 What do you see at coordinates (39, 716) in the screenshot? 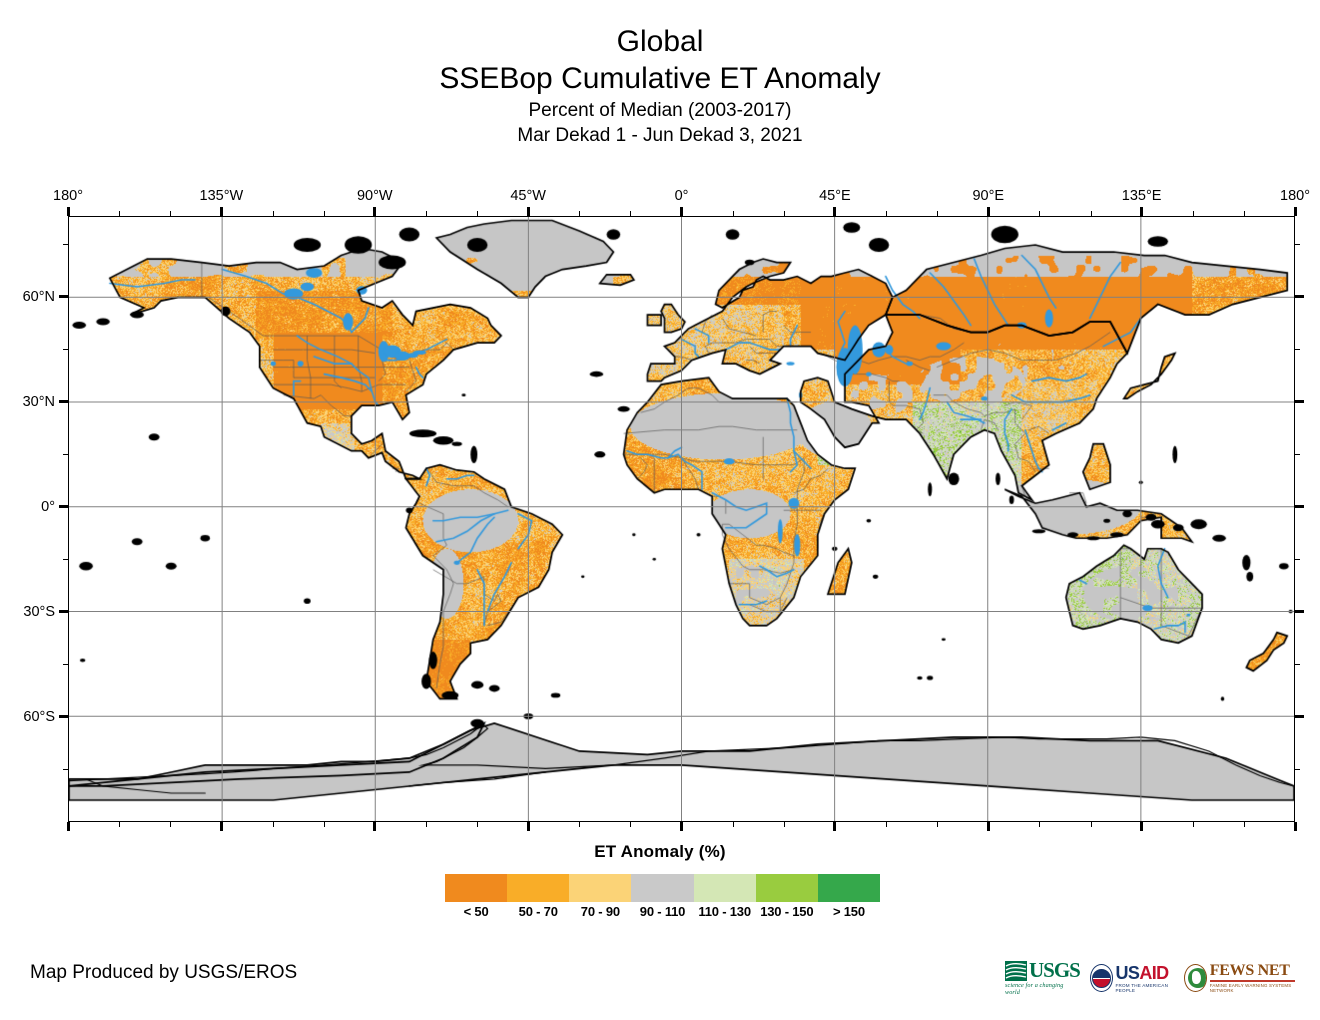
I see `y-axis-label: 60°S` at bounding box center [39, 716].